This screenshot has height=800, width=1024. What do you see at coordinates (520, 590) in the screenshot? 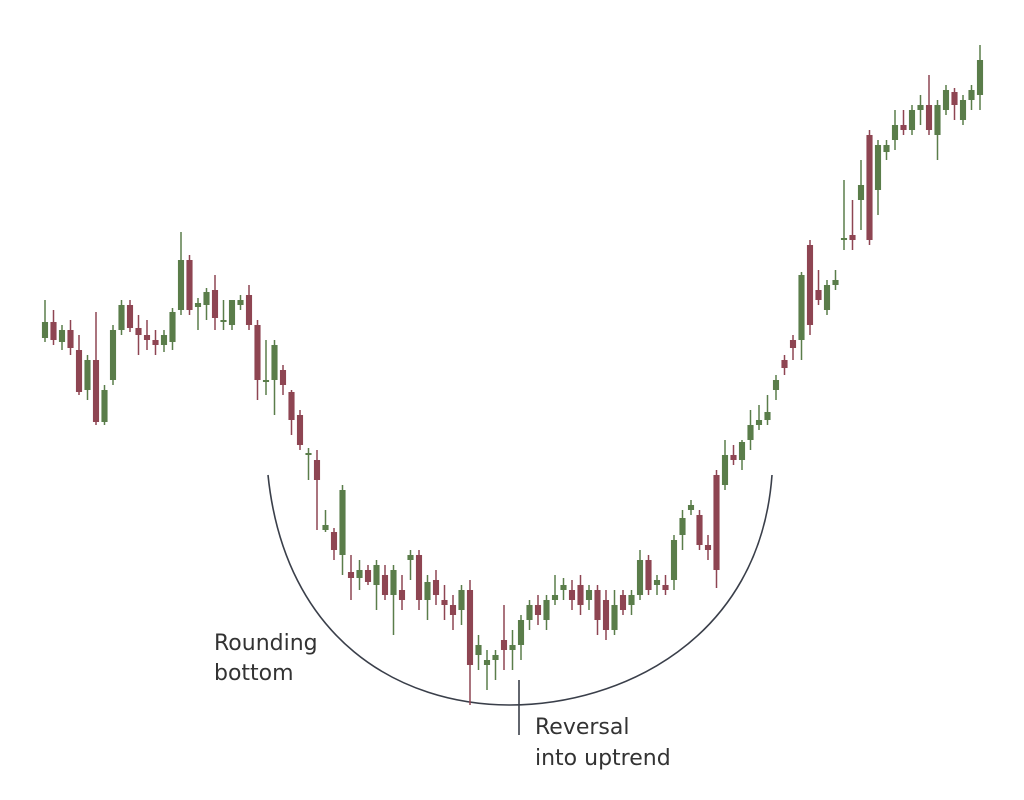
I see `rounding-arc` at bounding box center [520, 590].